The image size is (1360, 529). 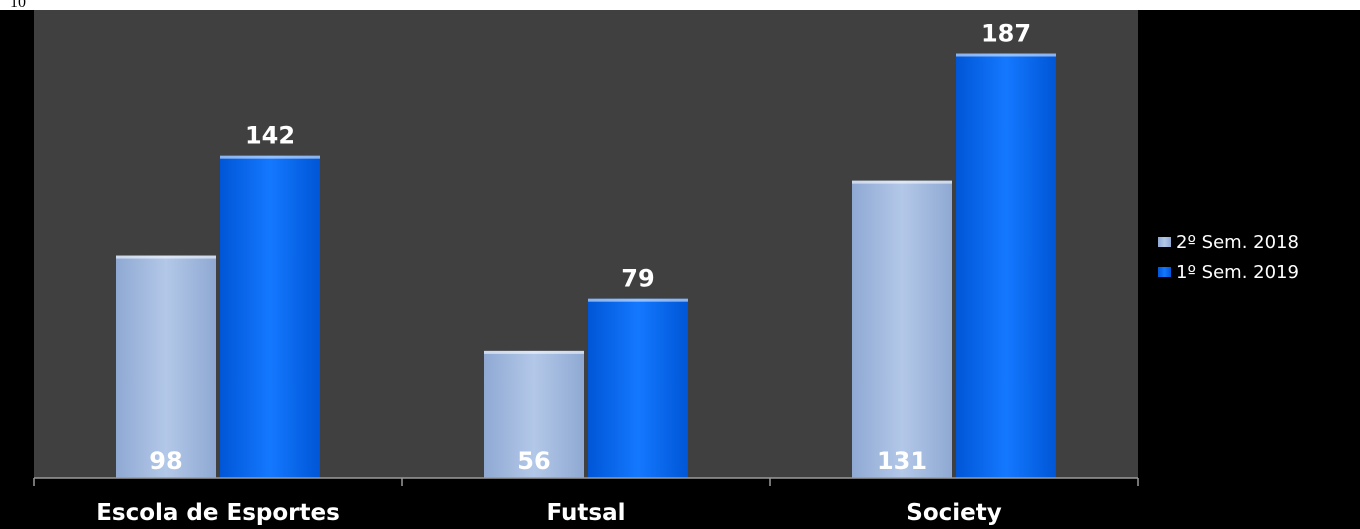 I want to click on bar-value-label: 98, so click(x=165, y=461).